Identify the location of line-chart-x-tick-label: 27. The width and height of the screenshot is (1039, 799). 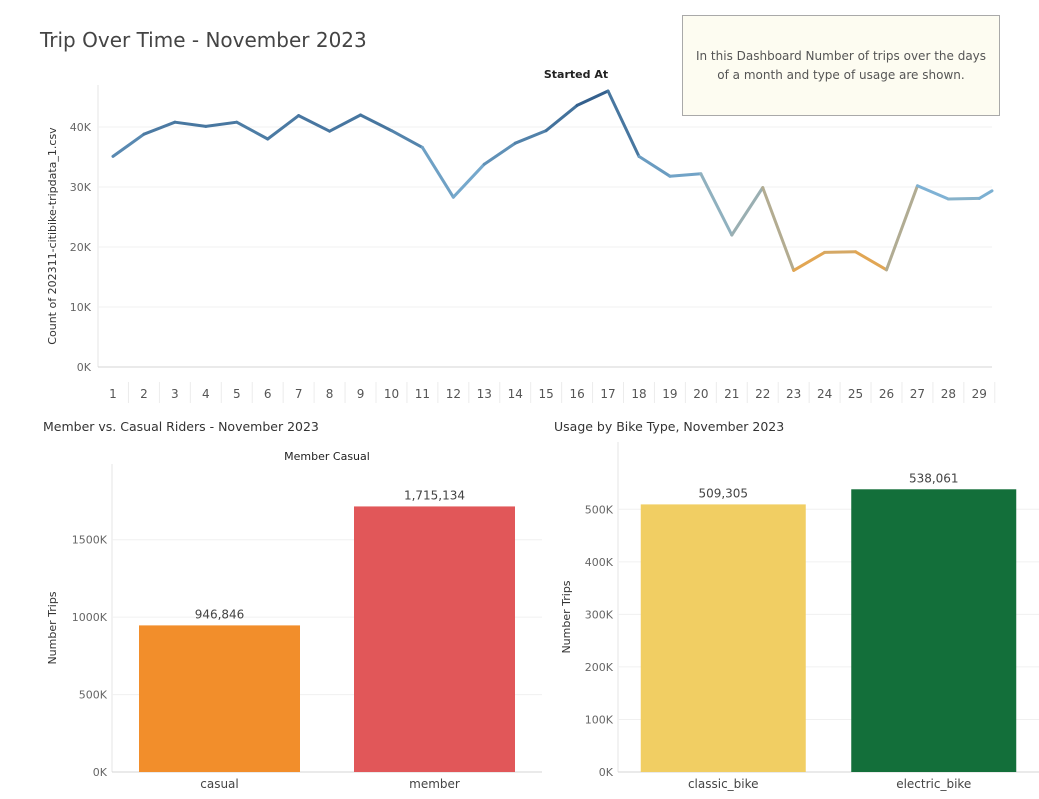
(917, 394).